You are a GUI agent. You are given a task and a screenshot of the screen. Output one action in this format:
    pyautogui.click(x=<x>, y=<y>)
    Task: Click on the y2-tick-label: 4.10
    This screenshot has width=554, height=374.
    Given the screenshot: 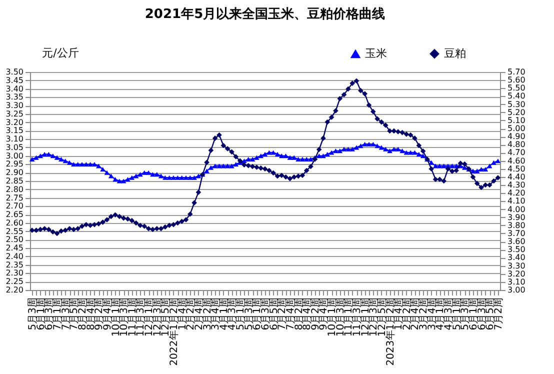 What is the action you would take?
    pyautogui.click(x=517, y=201)
    